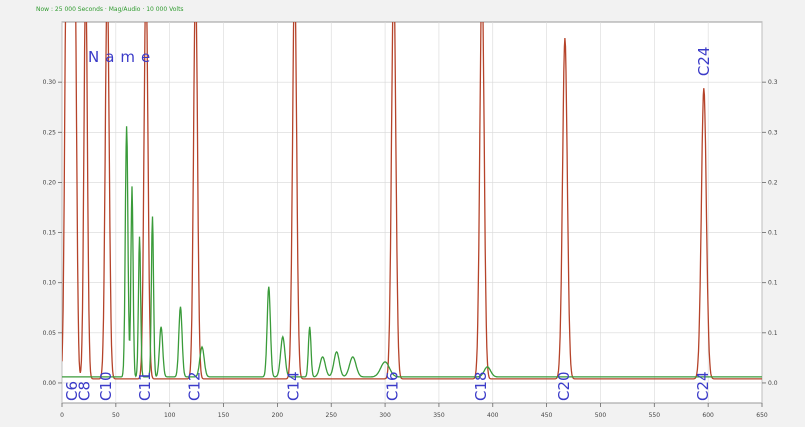  What do you see at coordinates (122, 57) in the screenshot?
I see `legend-text: Name` at bounding box center [122, 57].